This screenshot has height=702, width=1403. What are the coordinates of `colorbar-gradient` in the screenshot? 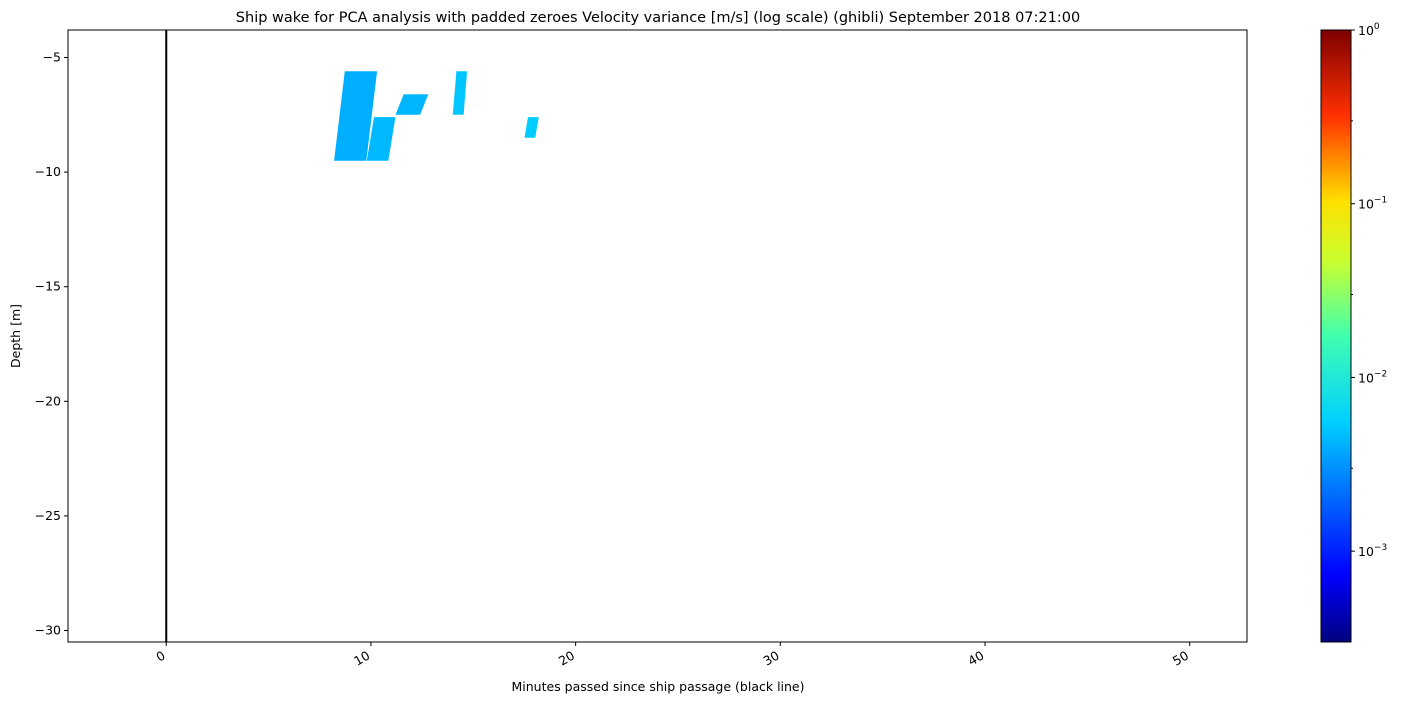 It's located at (1336, 336).